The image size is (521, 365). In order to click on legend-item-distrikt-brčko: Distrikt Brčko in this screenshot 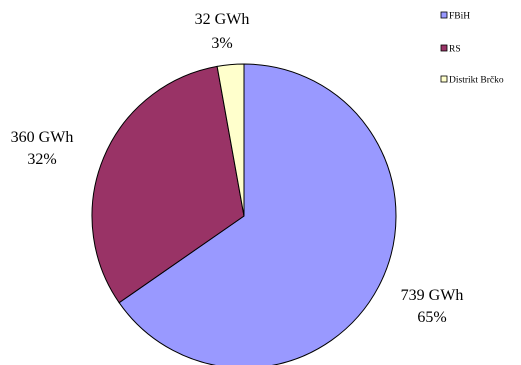, I will do `click(472, 80)`.